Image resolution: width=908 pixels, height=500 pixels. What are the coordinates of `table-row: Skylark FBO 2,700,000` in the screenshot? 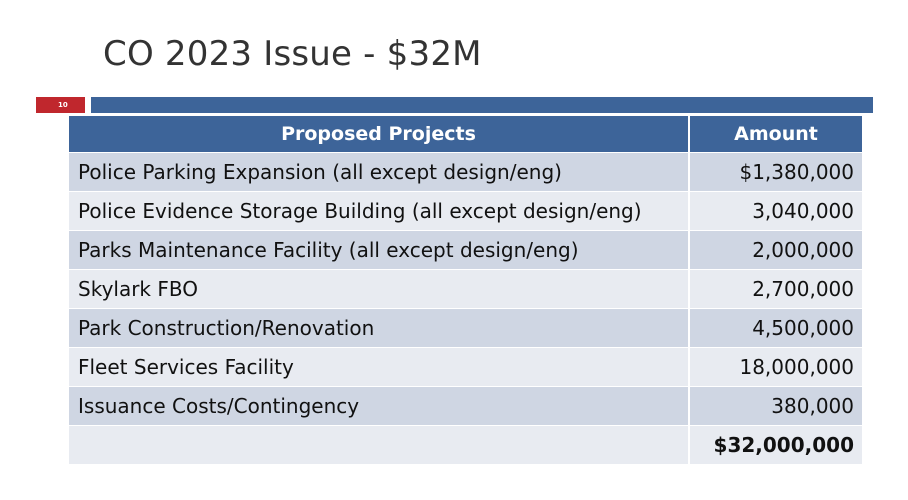 It's located at (465, 289).